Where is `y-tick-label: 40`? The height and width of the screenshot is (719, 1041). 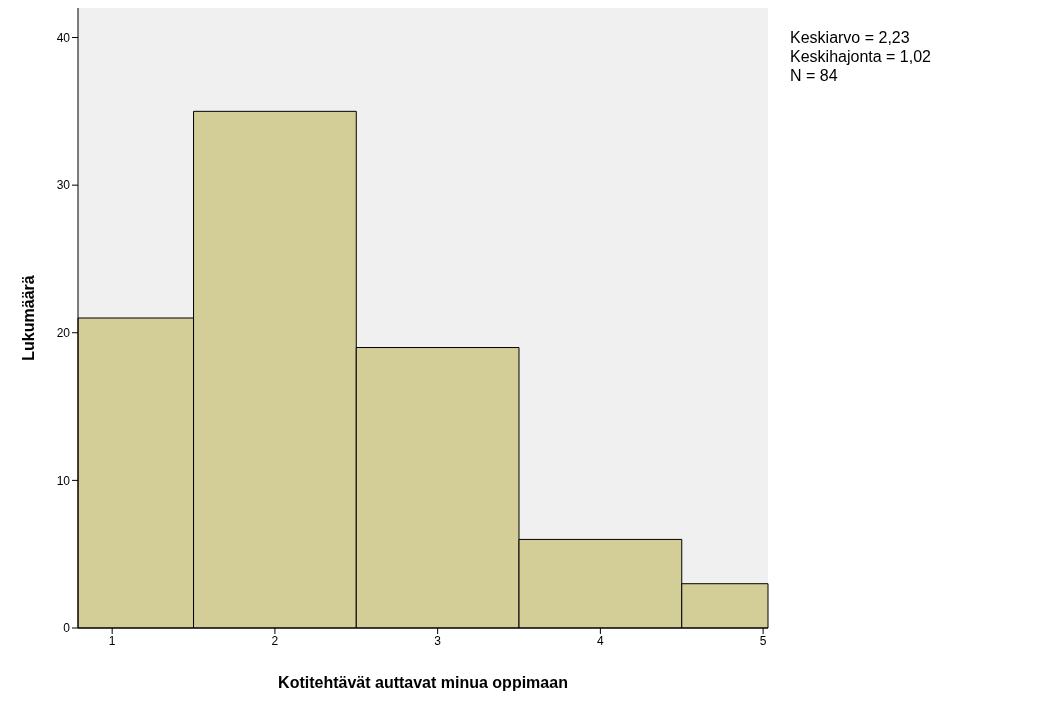
y-tick-label: 40 is located at coordinates (63, 37).